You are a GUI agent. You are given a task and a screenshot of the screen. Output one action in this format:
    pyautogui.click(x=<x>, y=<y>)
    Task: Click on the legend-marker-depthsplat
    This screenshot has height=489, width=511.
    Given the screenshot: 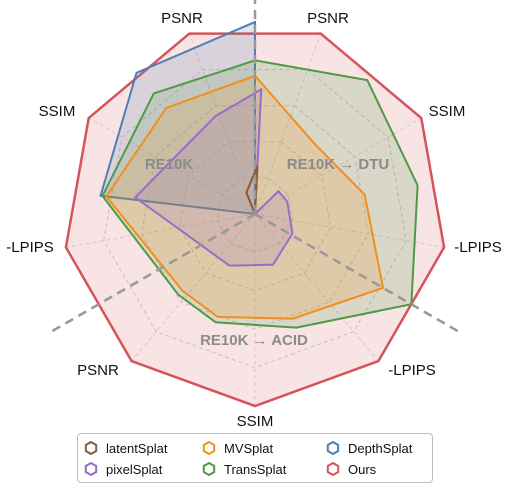 What is the action you would take?
    pyautogui.click(x=333, y=448)
    